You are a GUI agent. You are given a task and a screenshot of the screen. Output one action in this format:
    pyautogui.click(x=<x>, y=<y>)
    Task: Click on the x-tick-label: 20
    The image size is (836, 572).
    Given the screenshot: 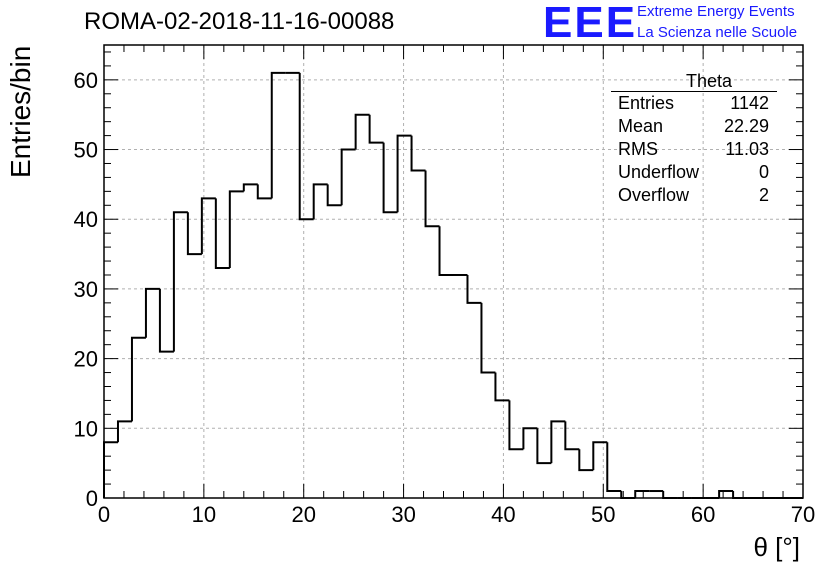 What is the action you would take?
    pyautogui.click(x=303, y=514)
    